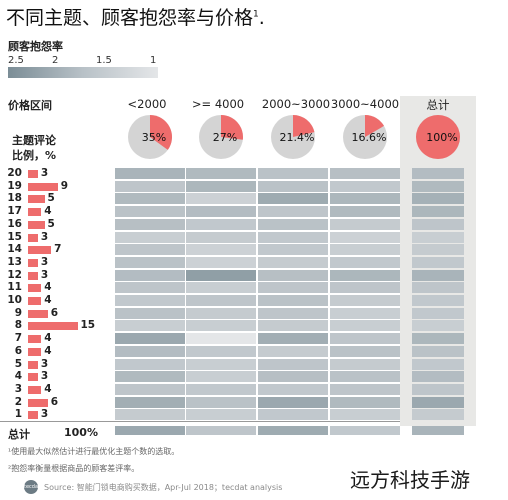  Describe the element at coordinates (221, 199) in the screenshot. I see `heatmap-cell-t18-c1` at that location.